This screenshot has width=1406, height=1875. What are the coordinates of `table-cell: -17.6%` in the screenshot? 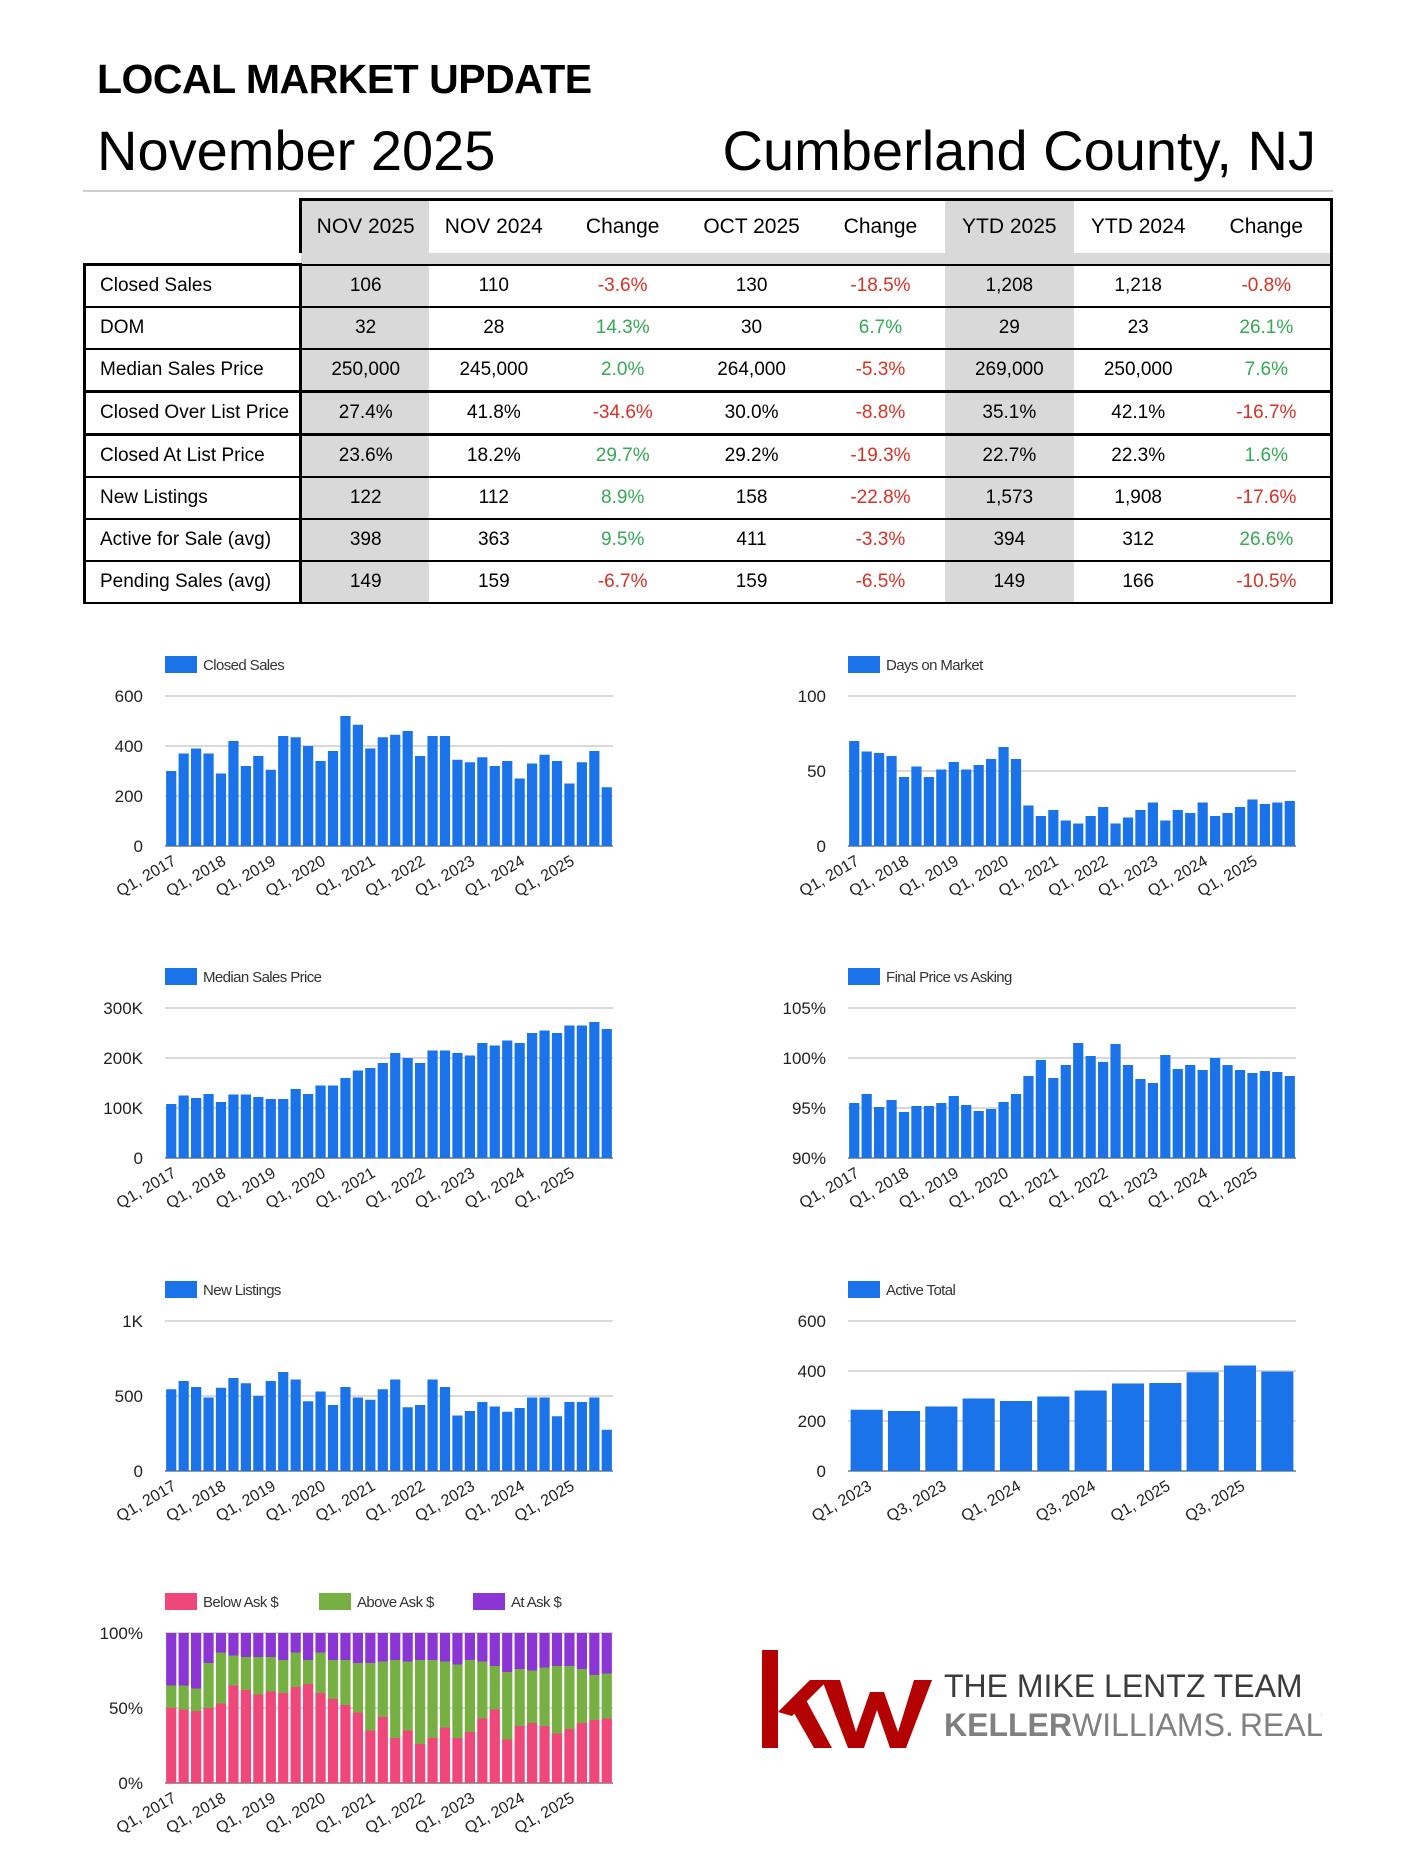 It's located at (1267, 498).